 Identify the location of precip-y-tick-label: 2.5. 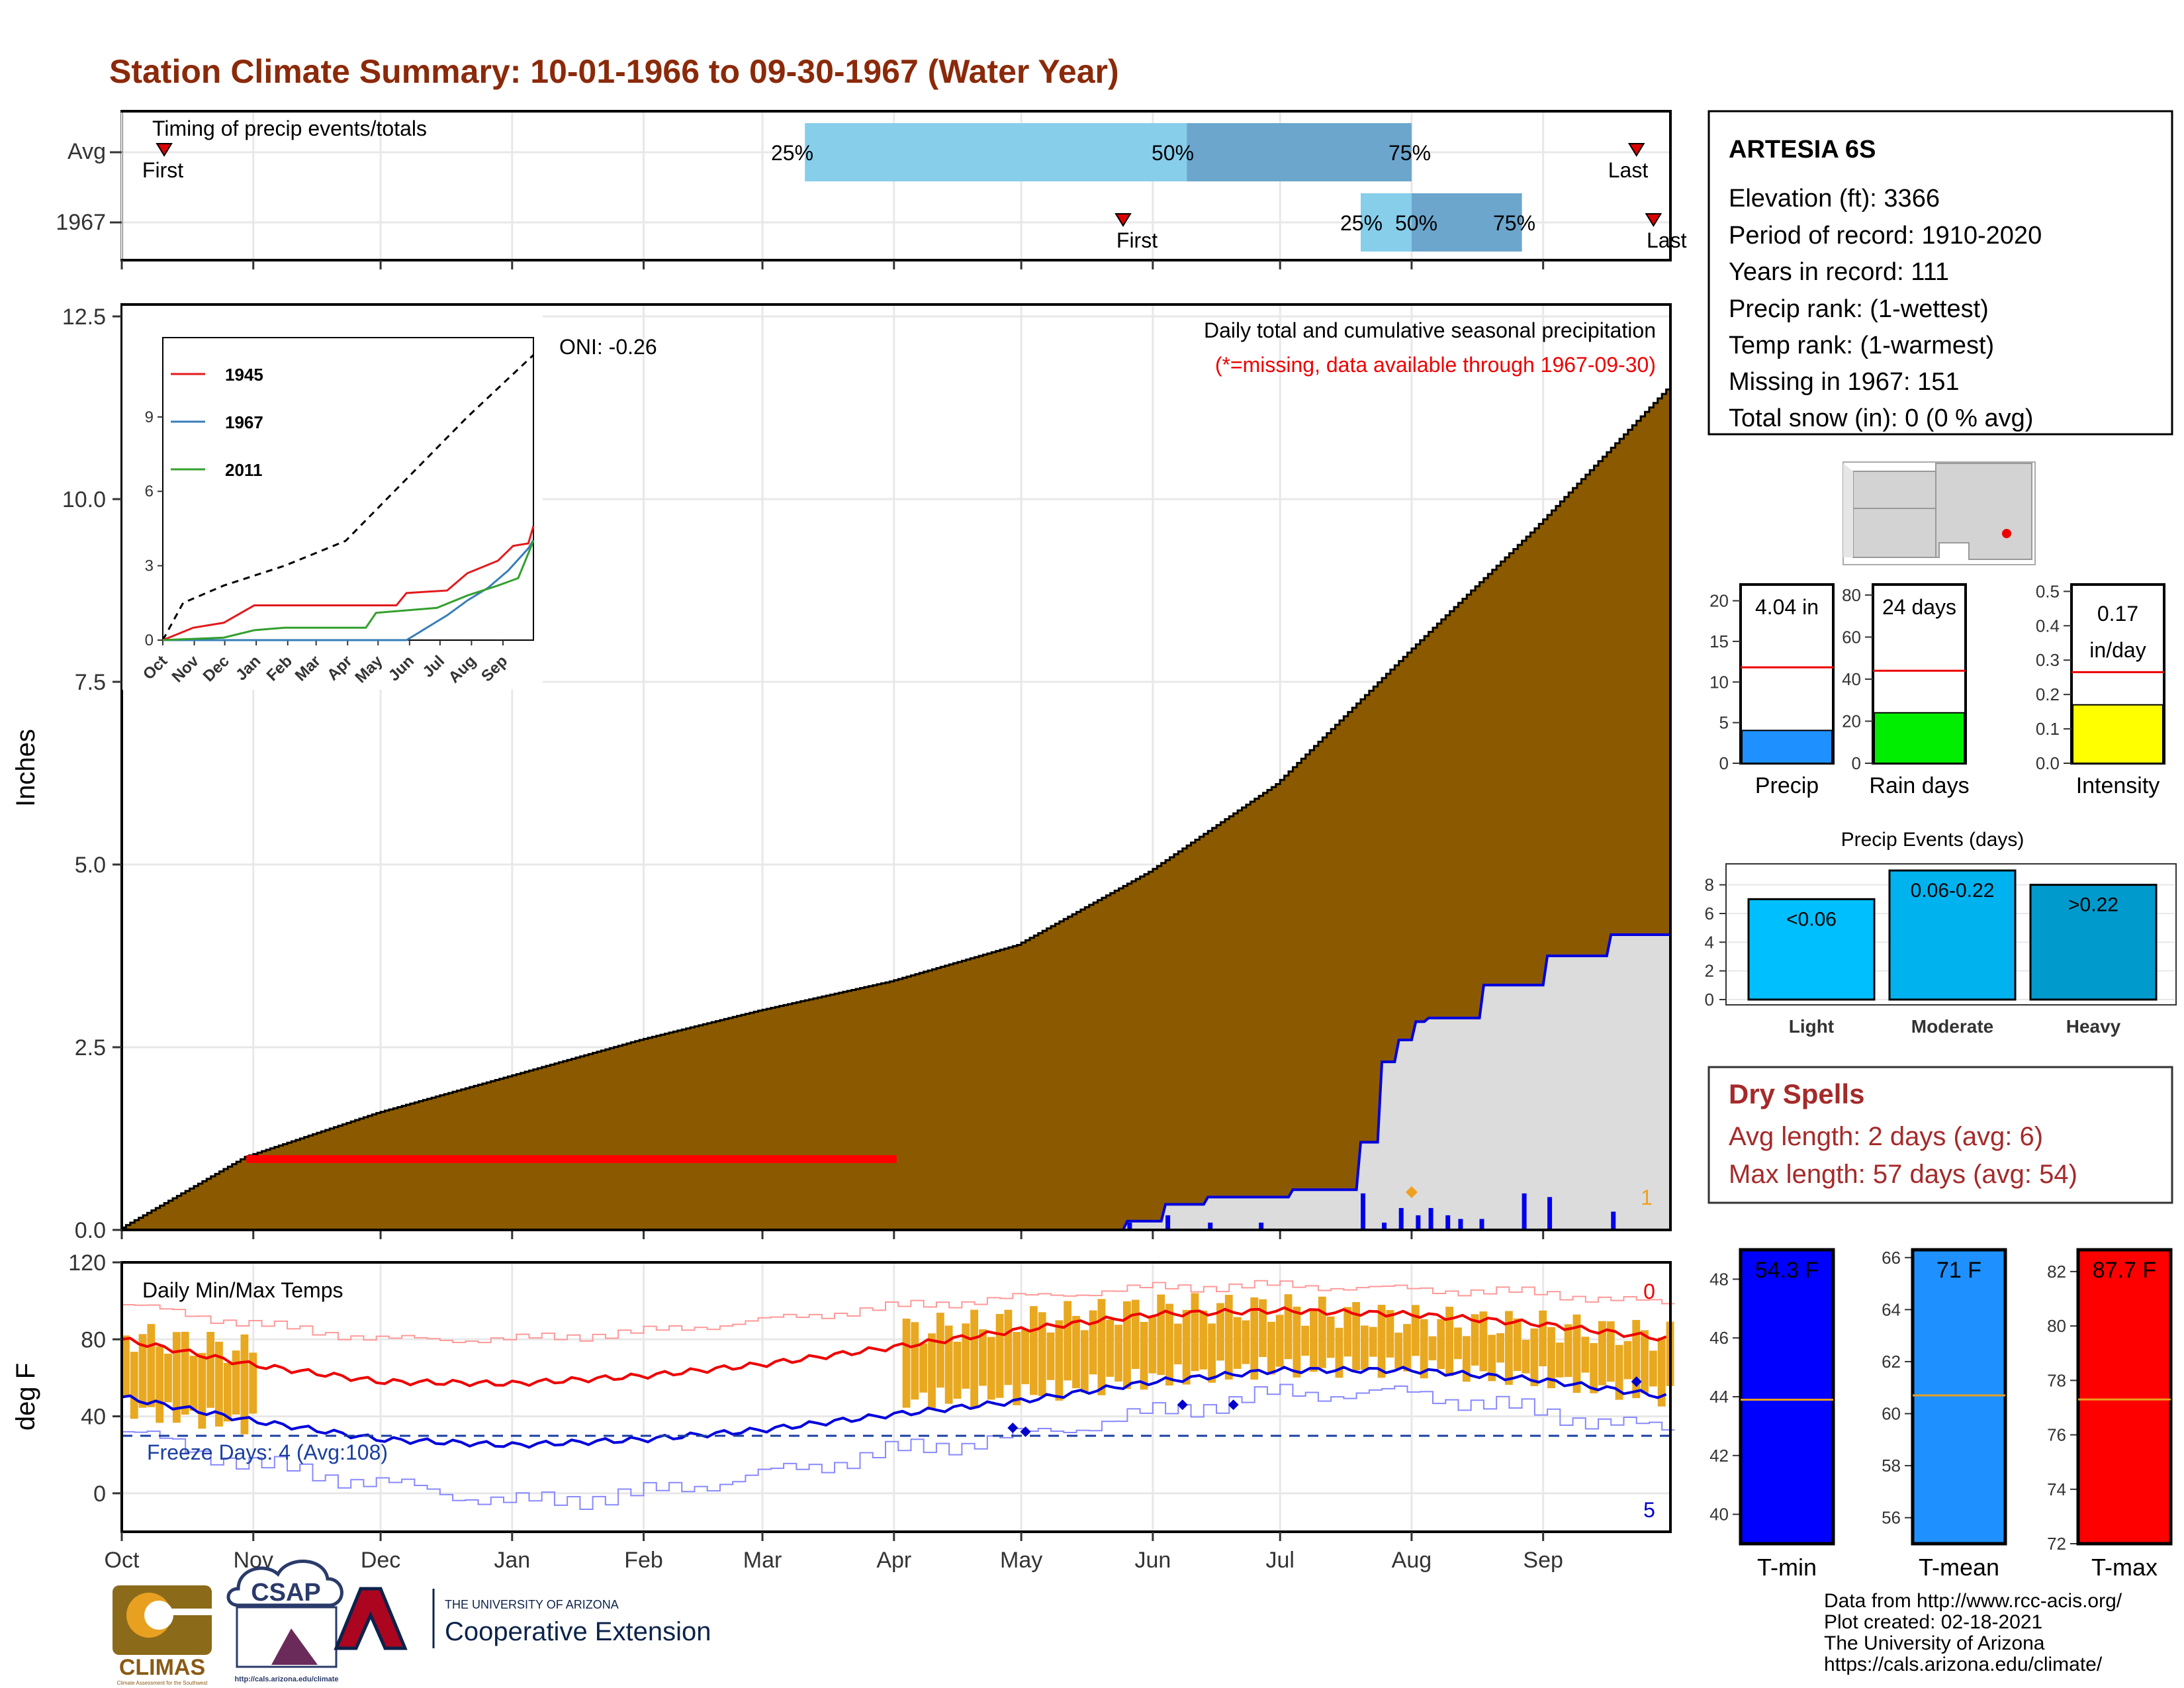
(90, 1047).